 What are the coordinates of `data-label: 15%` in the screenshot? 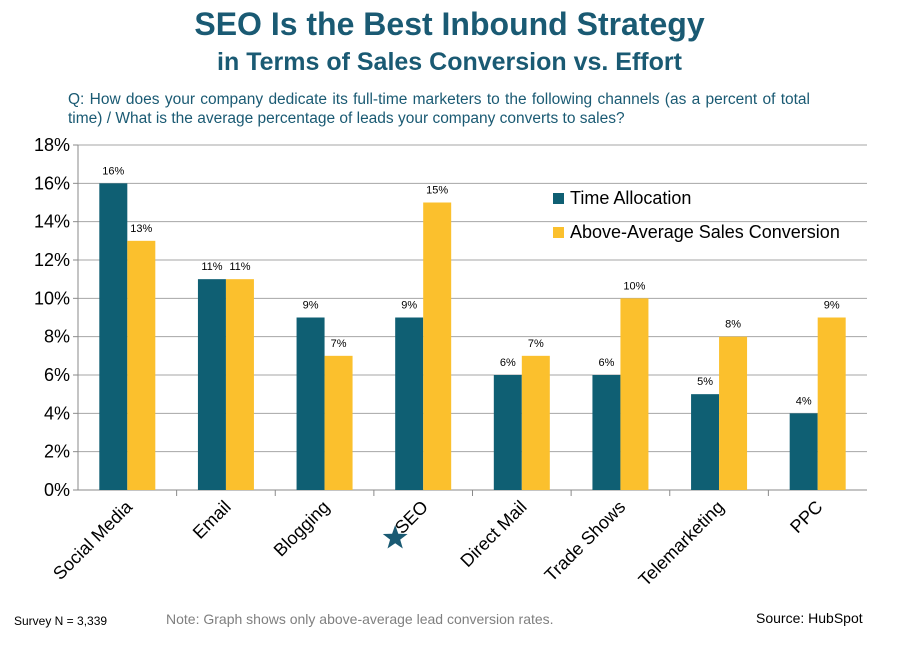 It's located at (437, 191).